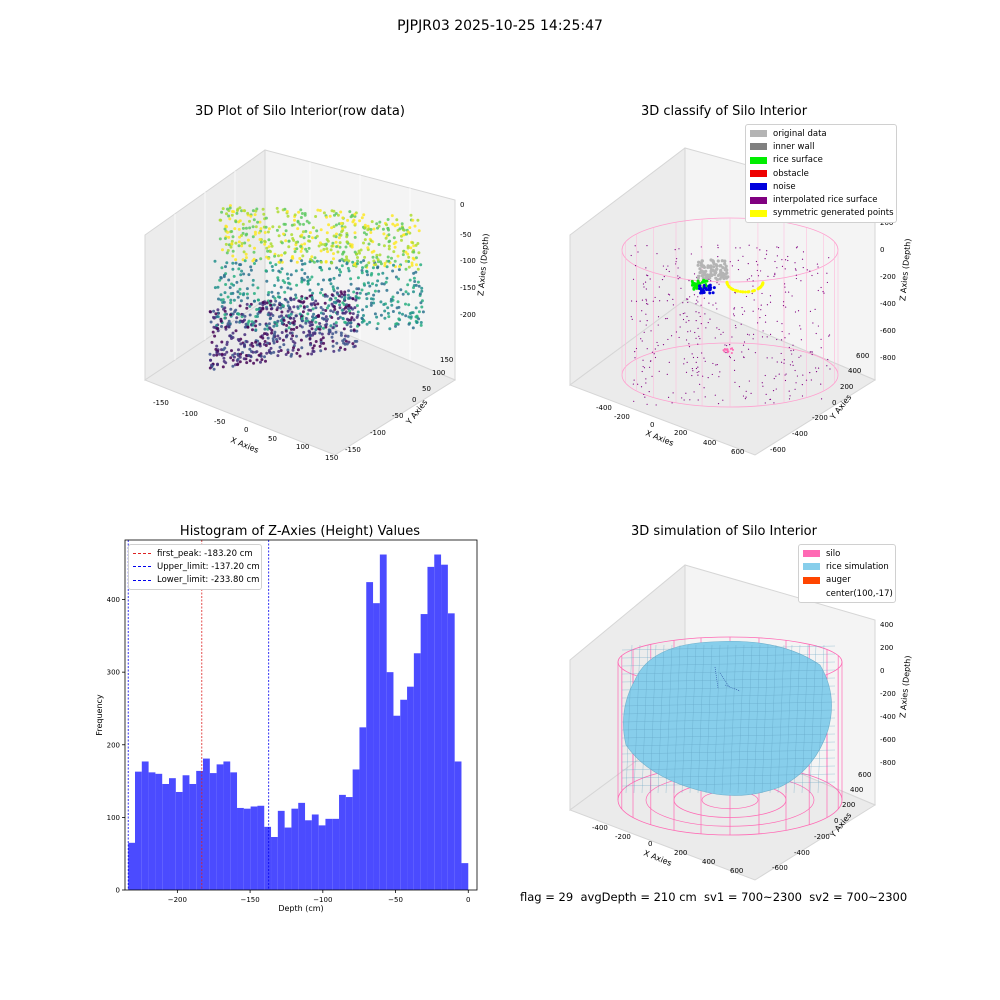 This screenshot has width=1000, height=1000. What do you see at coordinates (847, 553) in the screenshot?
I see `simulation-legend-entry: silo` at bounding box center [847, 553].